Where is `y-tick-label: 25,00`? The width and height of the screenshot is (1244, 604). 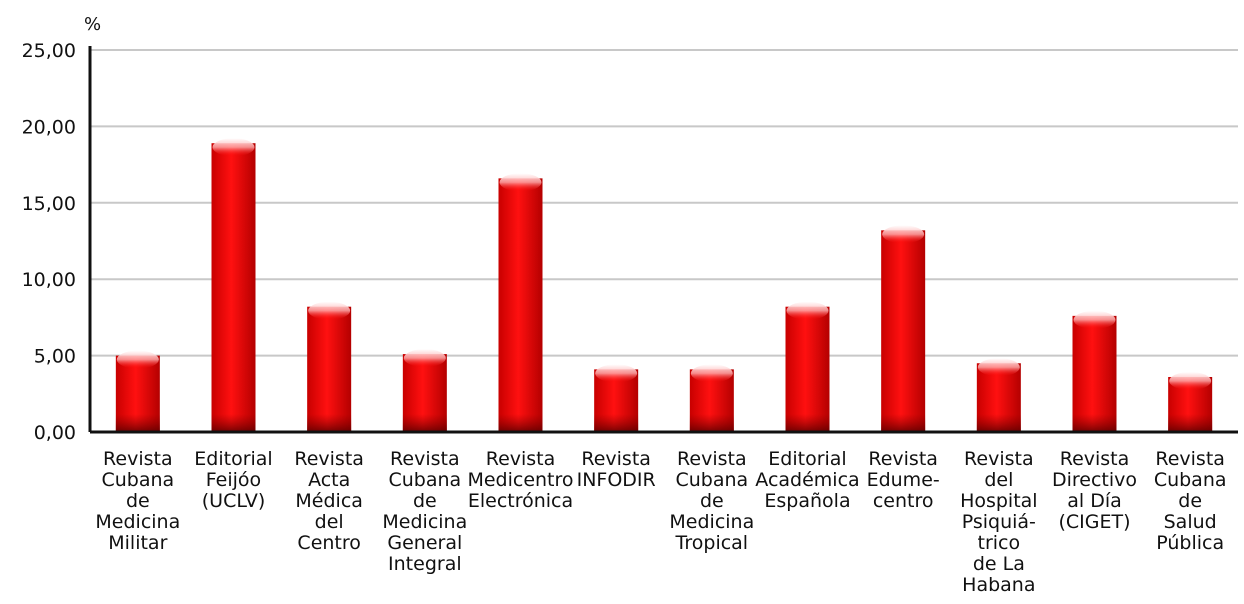
y-tick-label: 25,00 is located at coordinates (49, 51).